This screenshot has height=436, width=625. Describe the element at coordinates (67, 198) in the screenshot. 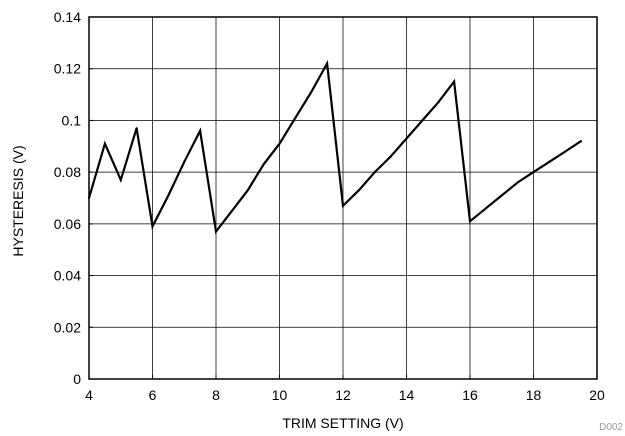

I see `y-tick-labels: 0 0.02 0.04 0.06 0.08 0.1 0.12 0.14` at that location.